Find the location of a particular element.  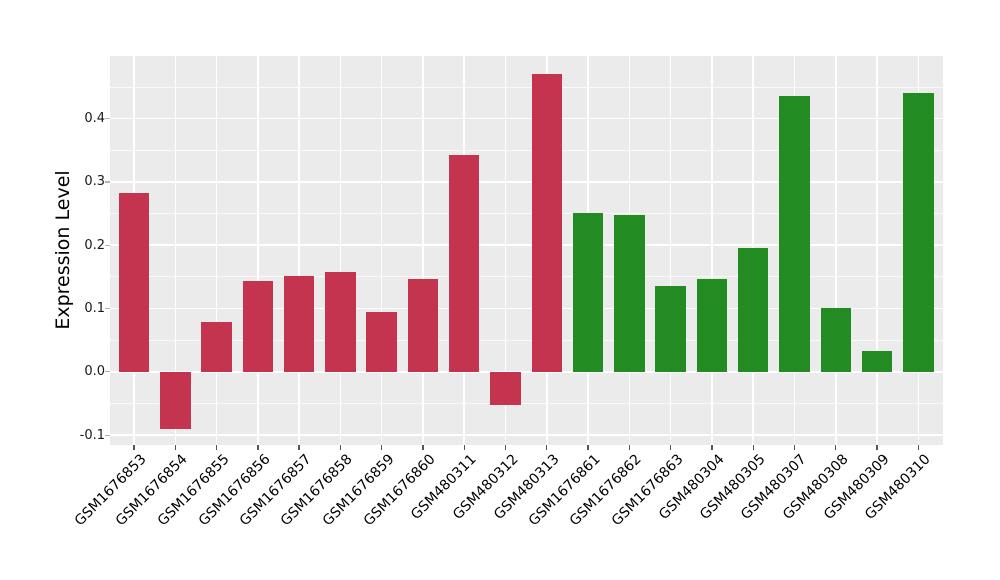

bar-GSM1676859 is located at coordinates (381, 341).